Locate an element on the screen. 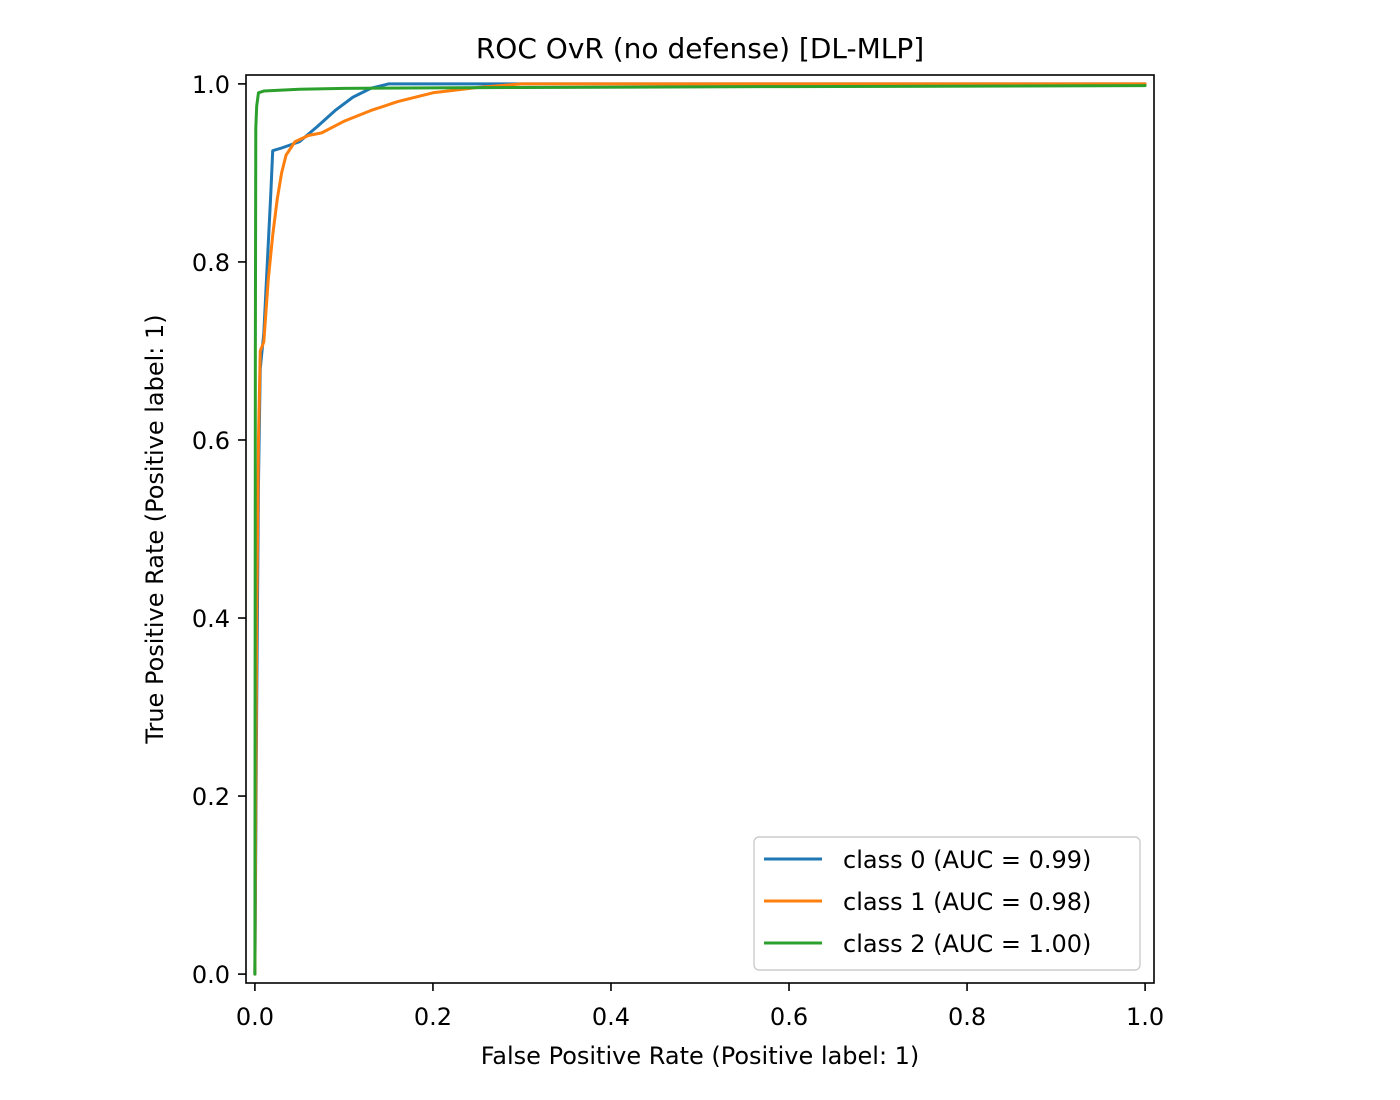 The width and height of the screenshot is (1400, 1100). x-tick-label-4: 0.8 is located at coordinates (967, 1017).